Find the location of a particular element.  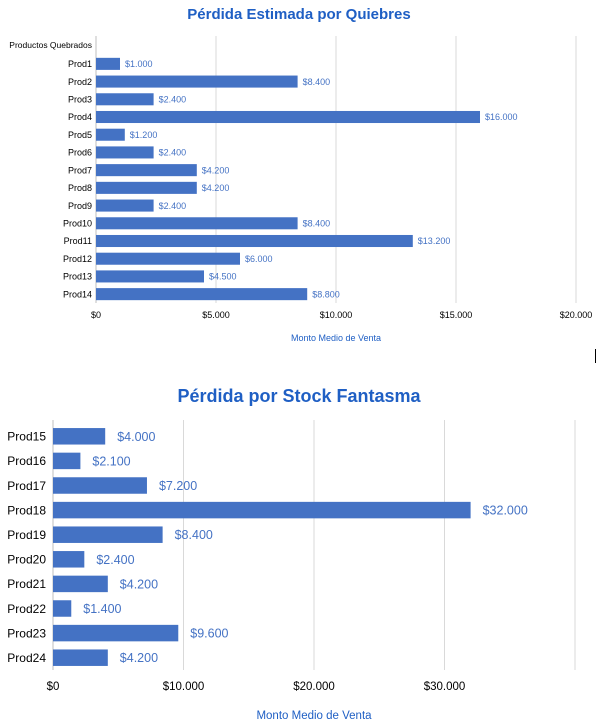

chart1-category-label: Prod10 is located at coordinates (77, 224).